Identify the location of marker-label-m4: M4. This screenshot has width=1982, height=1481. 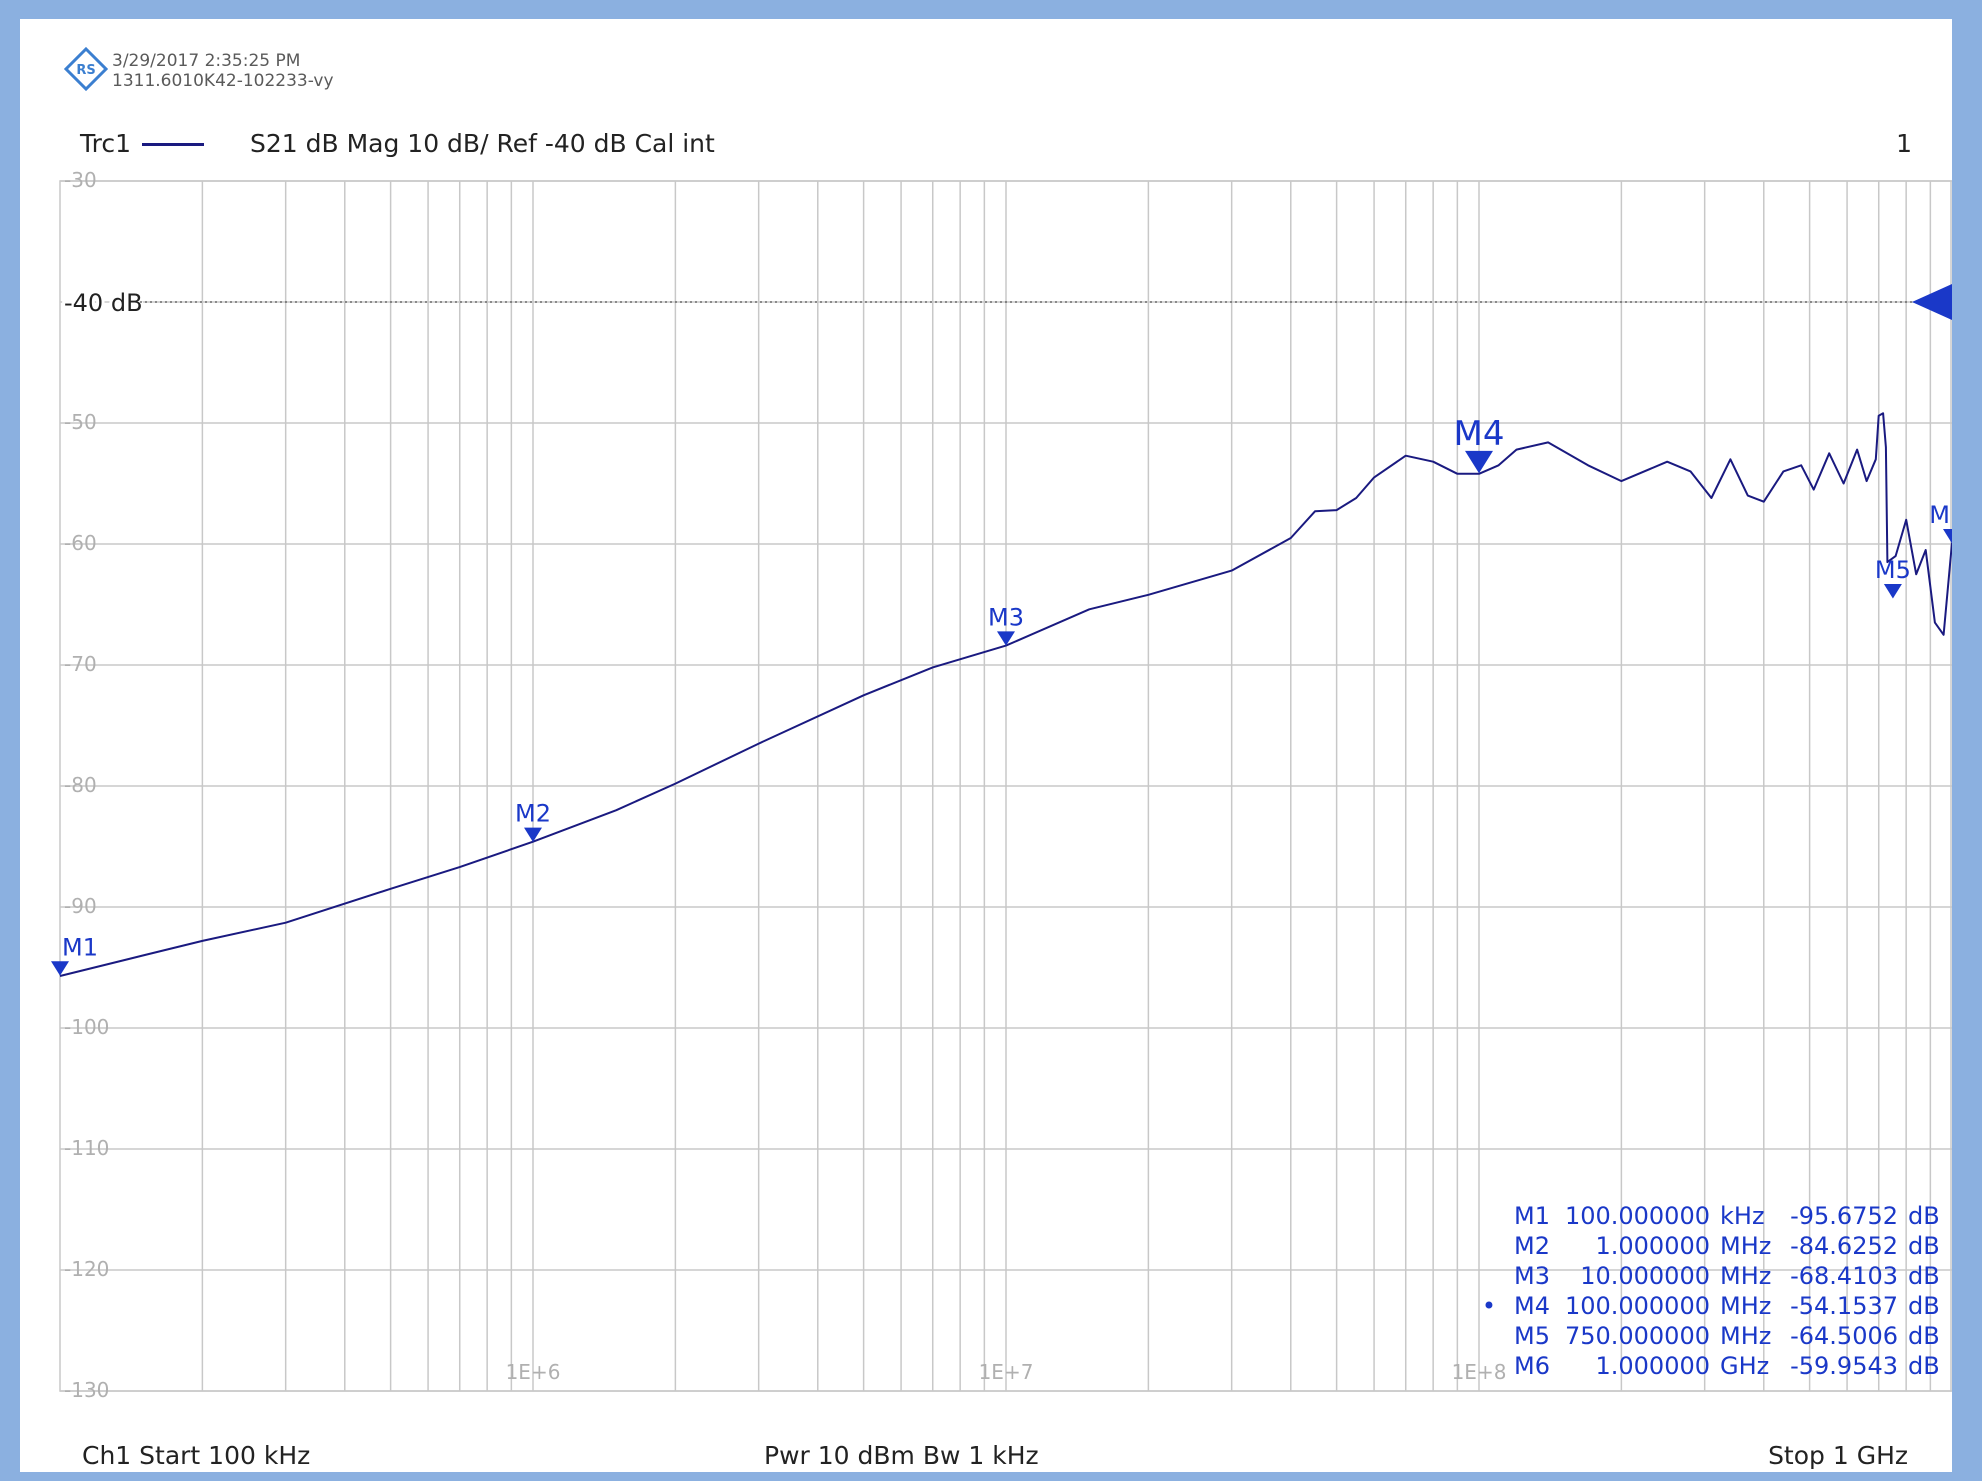
(1479, 434).